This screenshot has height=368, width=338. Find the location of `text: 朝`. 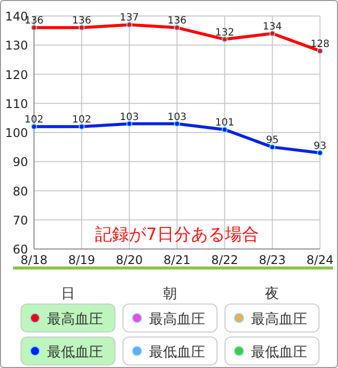

text: 朝 is located at coordinates (170, 294).